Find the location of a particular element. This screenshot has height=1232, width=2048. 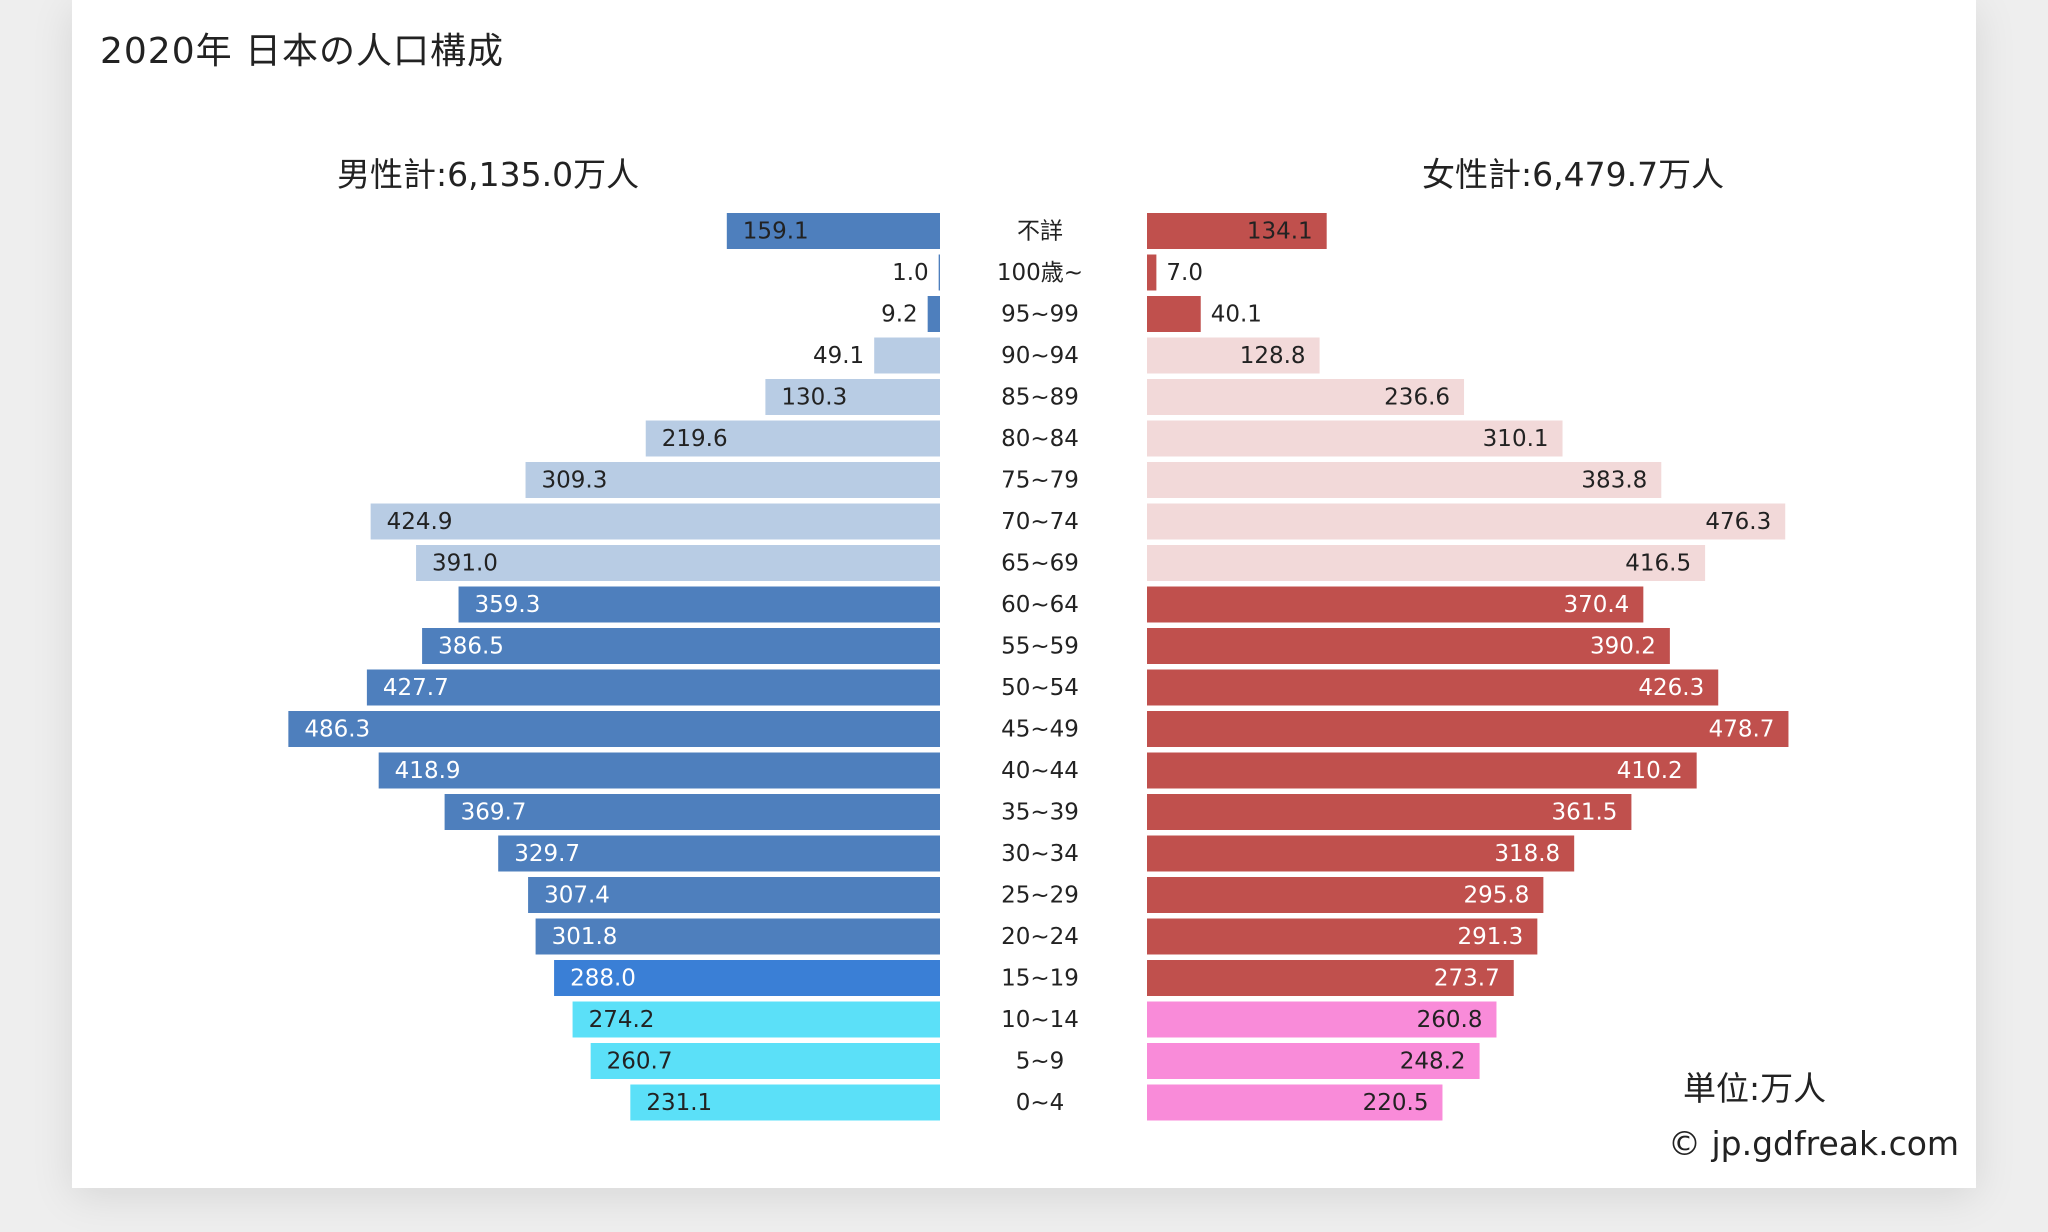

female-value-label: 295.8 is located at coordinates (1497, 896).